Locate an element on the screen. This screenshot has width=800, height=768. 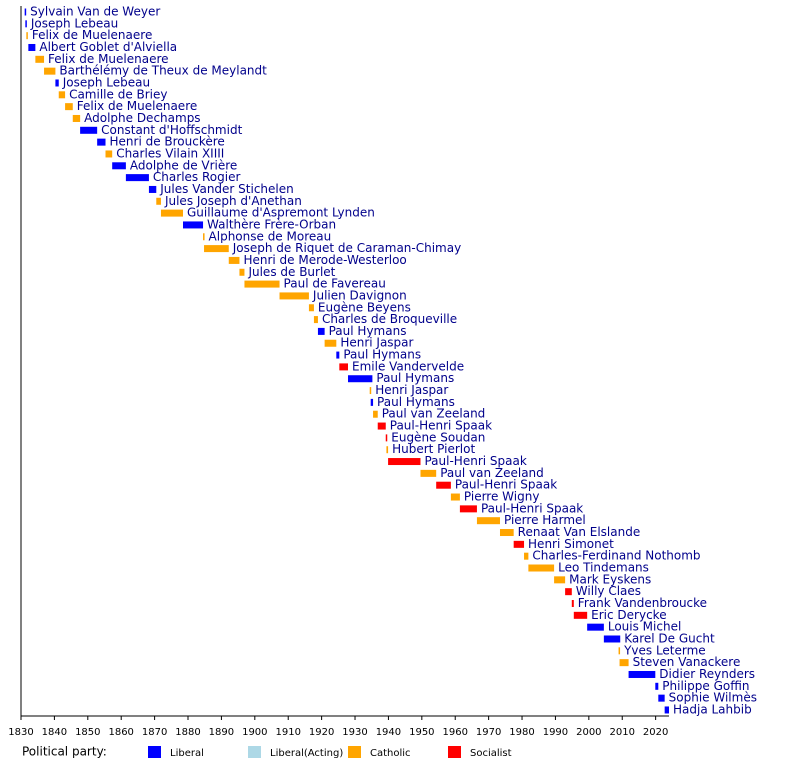
minister-name: Pierre Harmel is located at coordinates (545, 520).